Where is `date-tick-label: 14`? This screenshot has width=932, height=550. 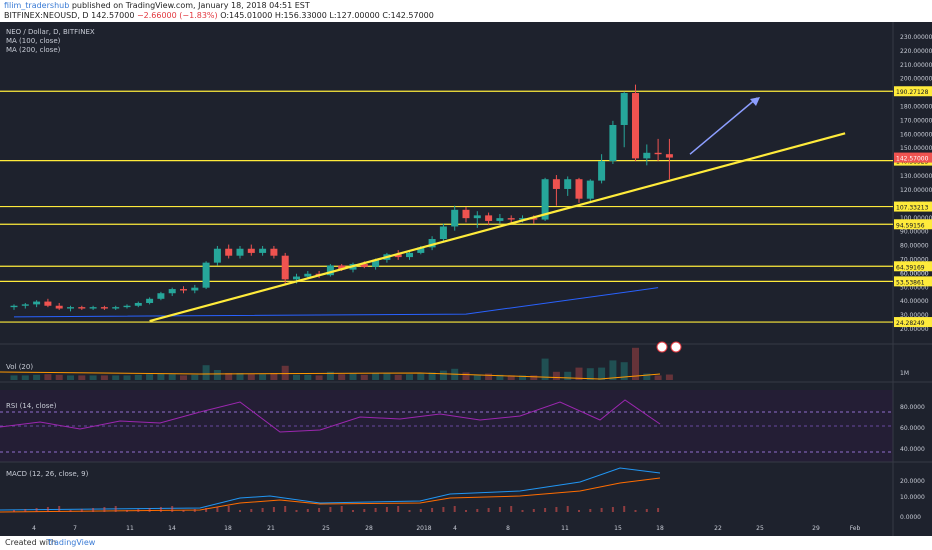
date-tick-label: 14 is located at coordinates (172, 528).